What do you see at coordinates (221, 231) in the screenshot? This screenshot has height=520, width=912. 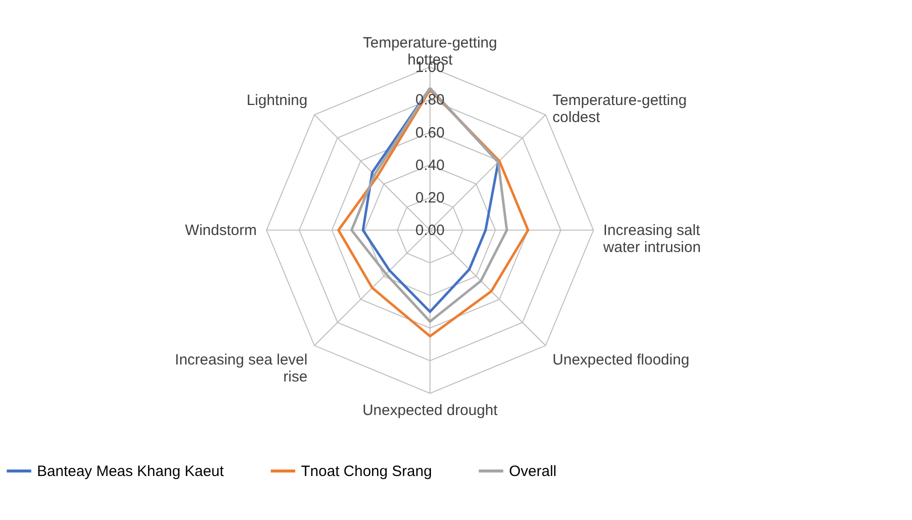 I see `spoke-label: Windstorm` at bounding box center [221, 231].